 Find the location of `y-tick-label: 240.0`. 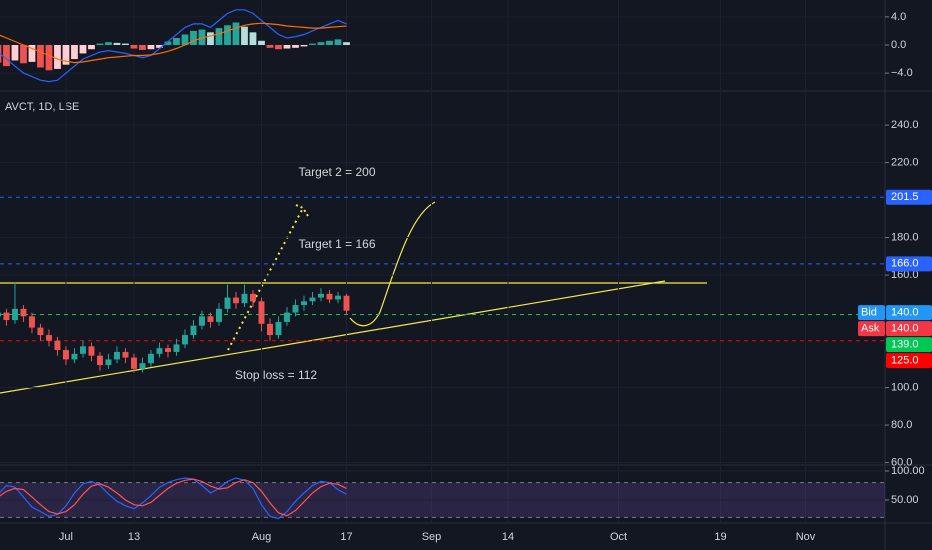

y-tick-label: 240.0 is located at coordinates (905, 125).